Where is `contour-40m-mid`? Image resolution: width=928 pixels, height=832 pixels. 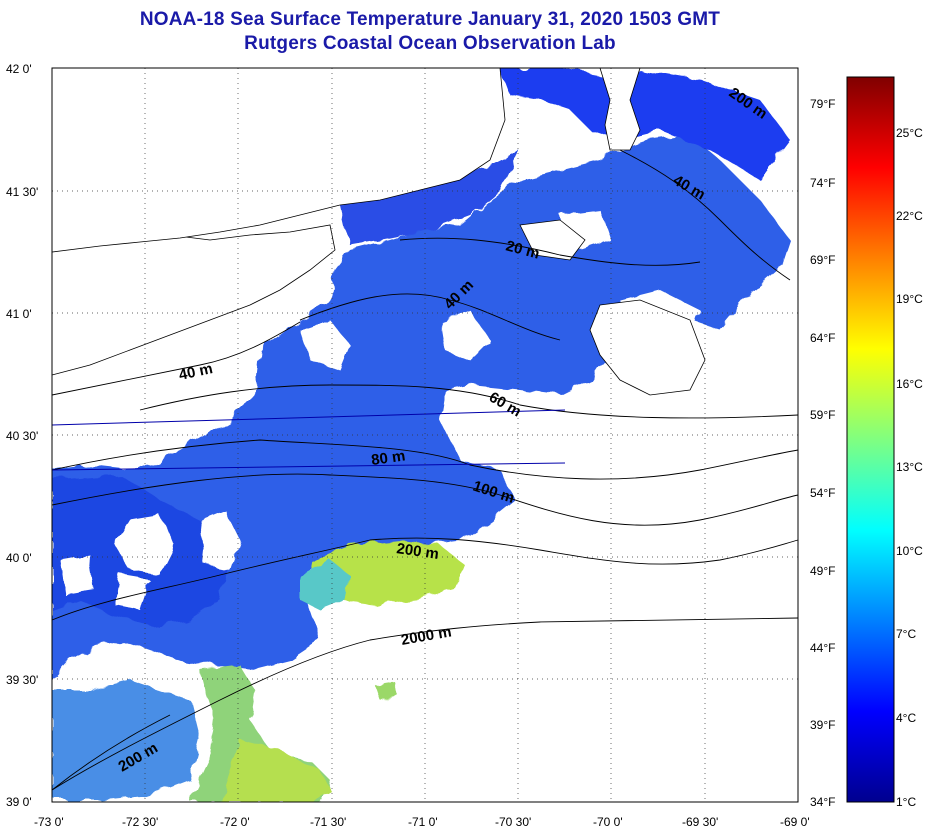
contour-40m-mid is located at coordinates (430, 317).